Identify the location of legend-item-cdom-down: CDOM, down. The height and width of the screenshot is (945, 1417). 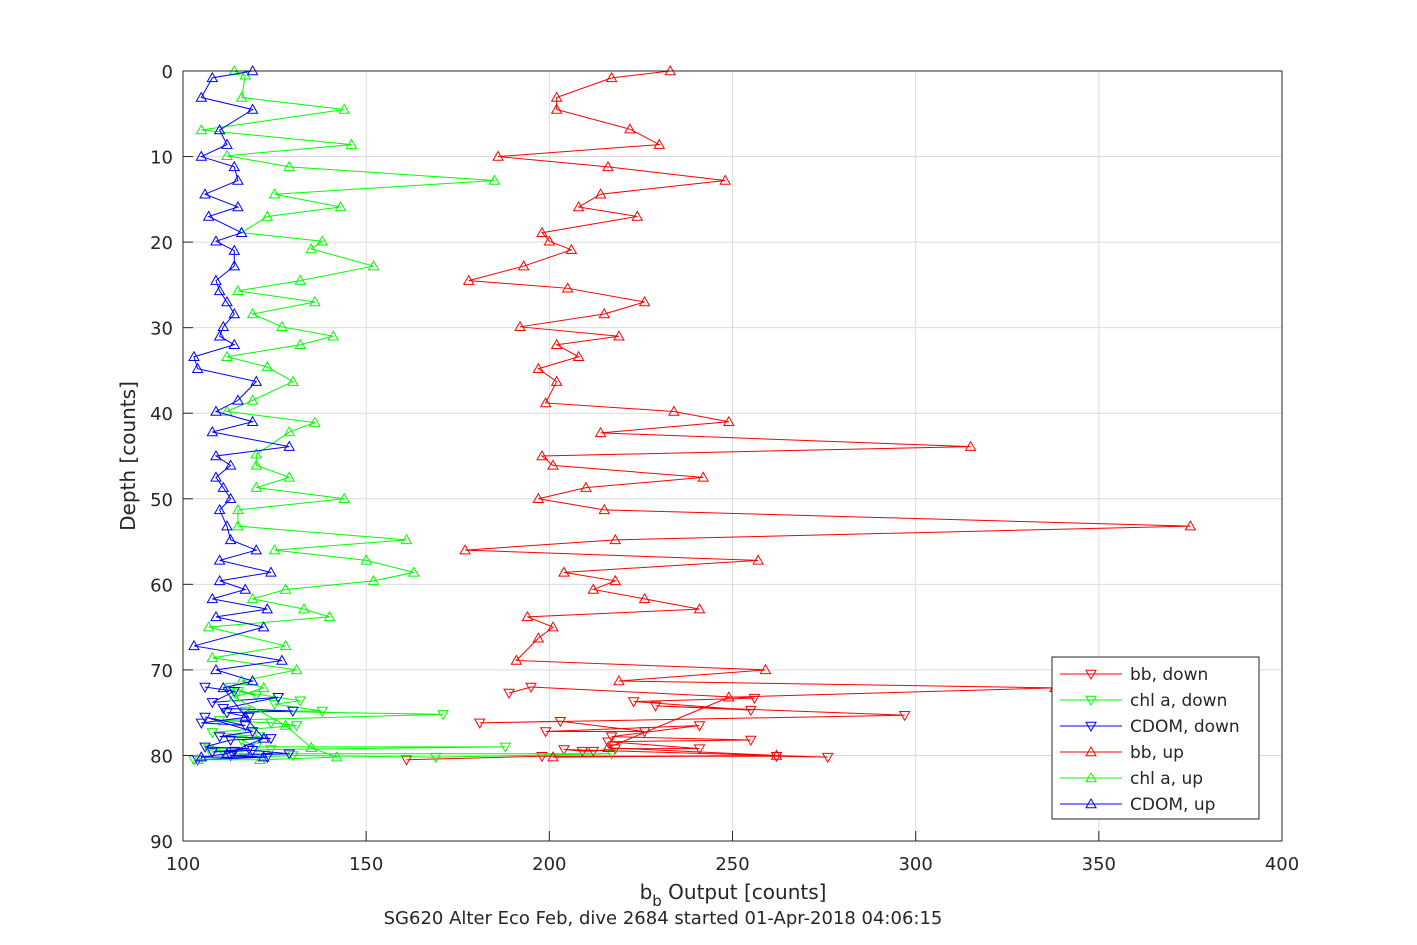
(1150, 727).